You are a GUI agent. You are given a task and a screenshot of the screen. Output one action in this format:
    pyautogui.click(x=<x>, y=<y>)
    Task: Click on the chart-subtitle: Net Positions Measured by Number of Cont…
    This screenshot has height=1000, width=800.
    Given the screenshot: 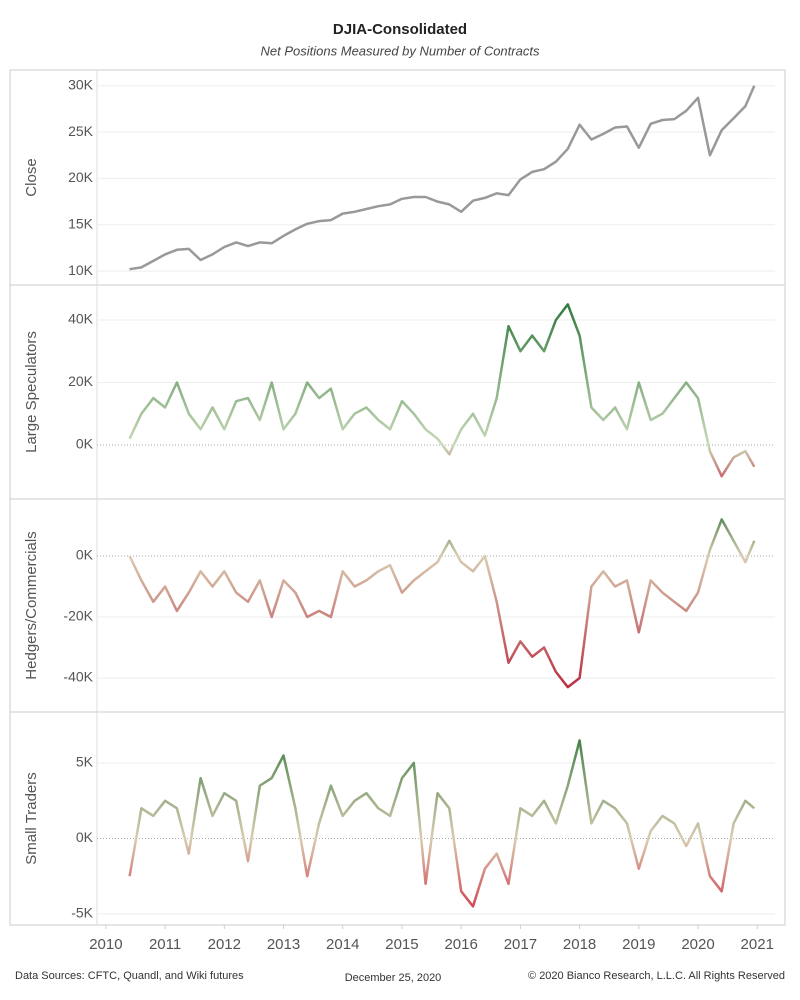 What is the action you would take?
    pyautogui.click(x=400, y=50)
    